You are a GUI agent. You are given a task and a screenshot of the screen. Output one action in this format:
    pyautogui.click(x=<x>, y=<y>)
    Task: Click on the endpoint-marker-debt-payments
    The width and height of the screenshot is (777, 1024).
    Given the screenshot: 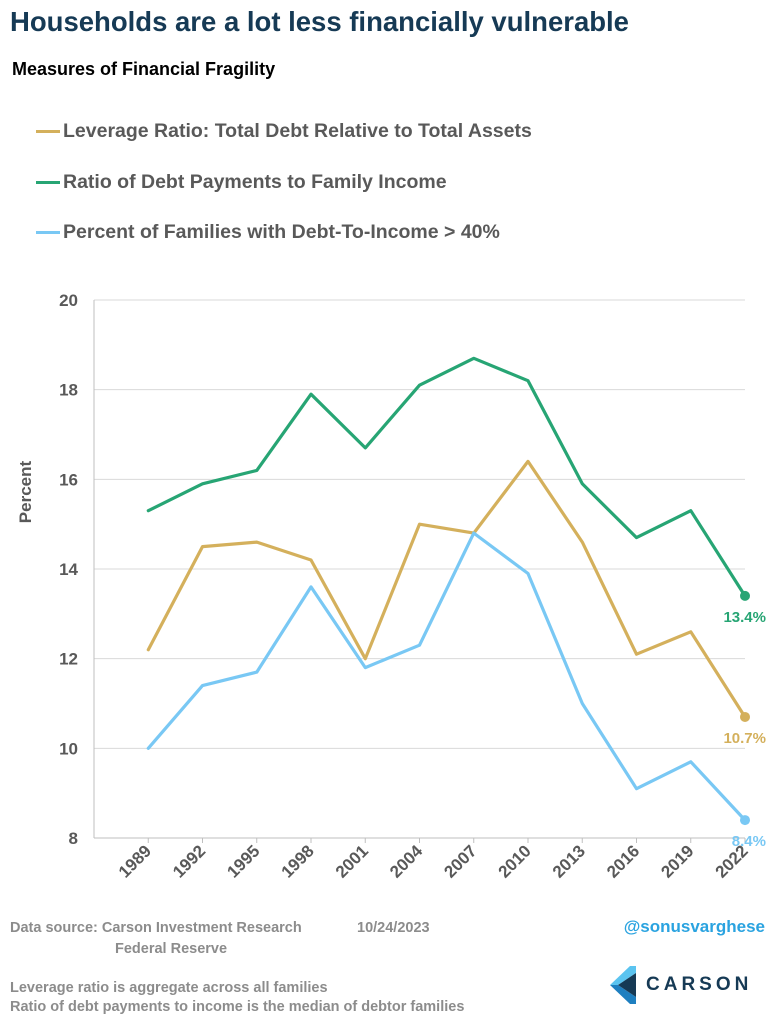 What is the action you would take?
    pyautogui.click(x=745, y=595)
    